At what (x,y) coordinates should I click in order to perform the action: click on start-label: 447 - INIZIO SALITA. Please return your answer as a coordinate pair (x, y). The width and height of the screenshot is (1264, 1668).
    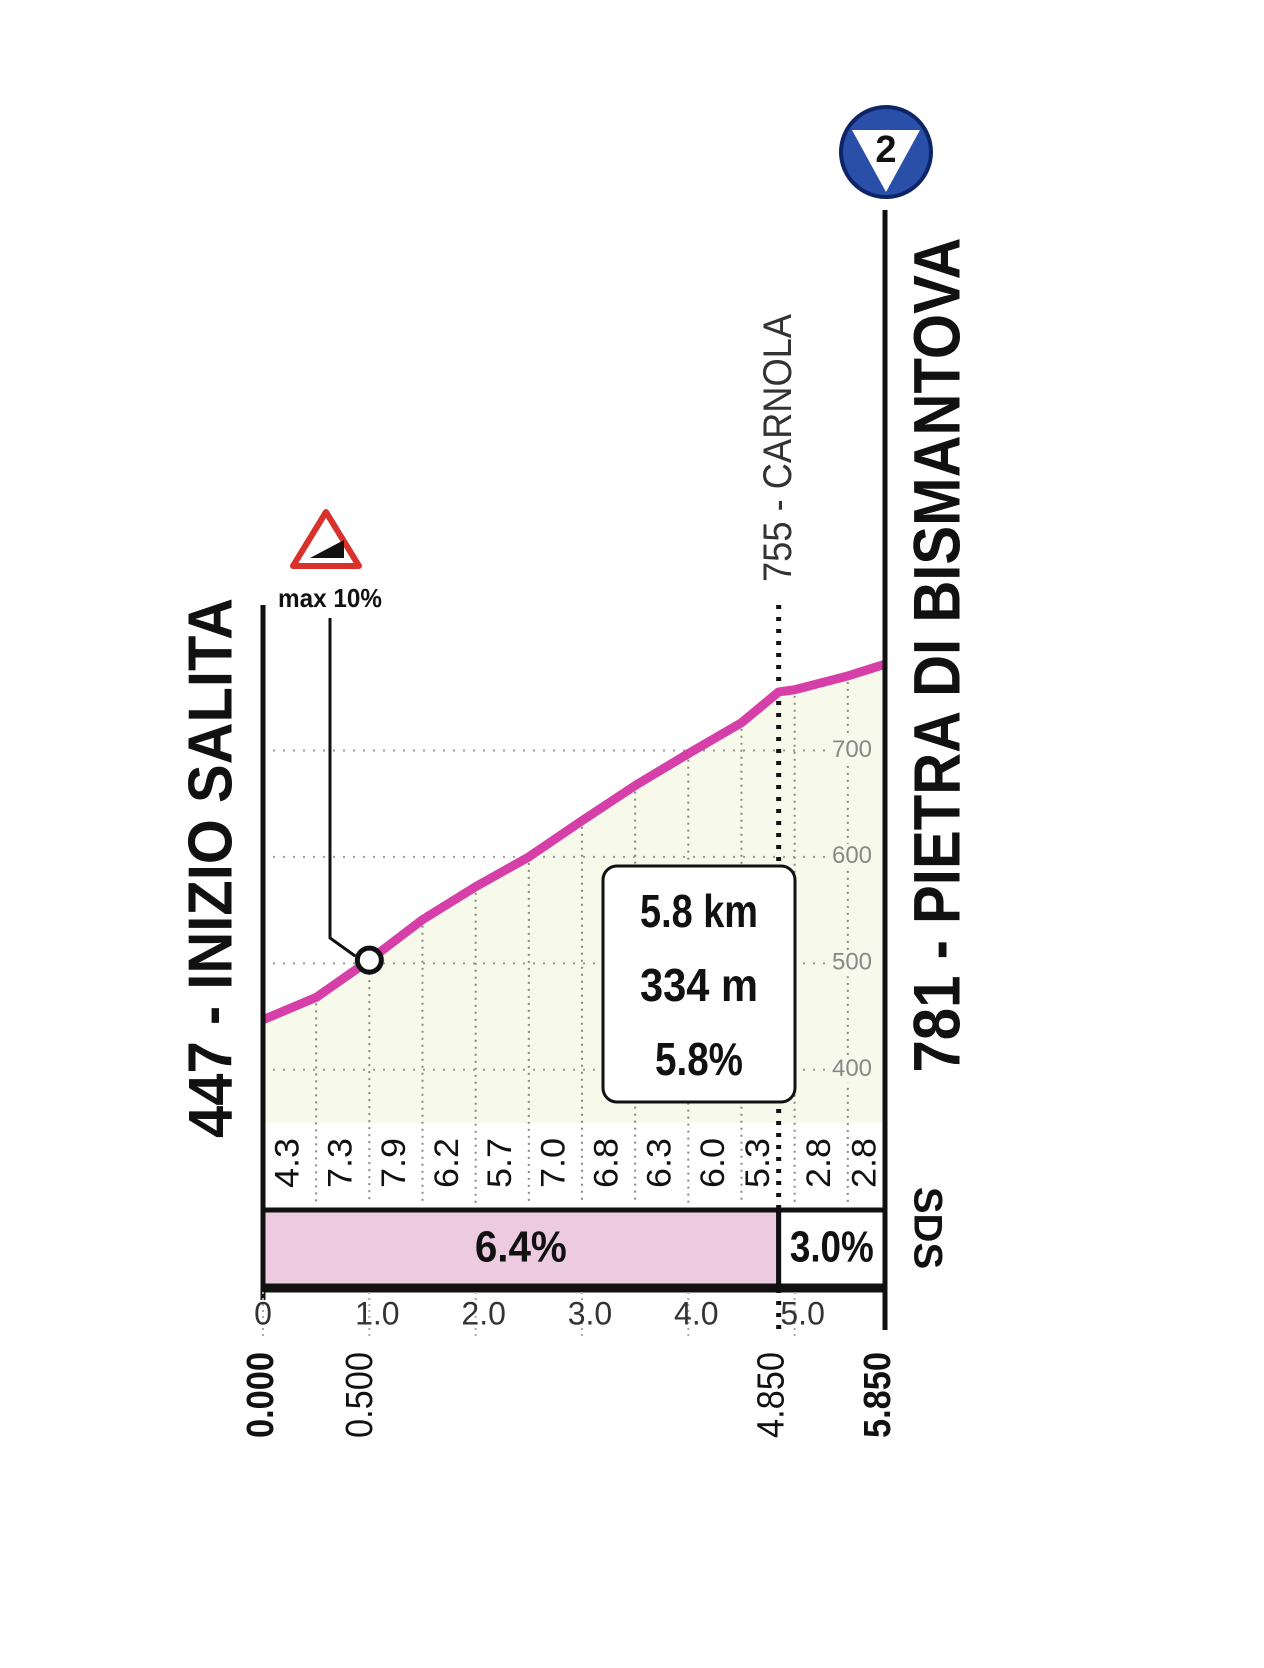
    Looking at the image, I should click on (210, 868).